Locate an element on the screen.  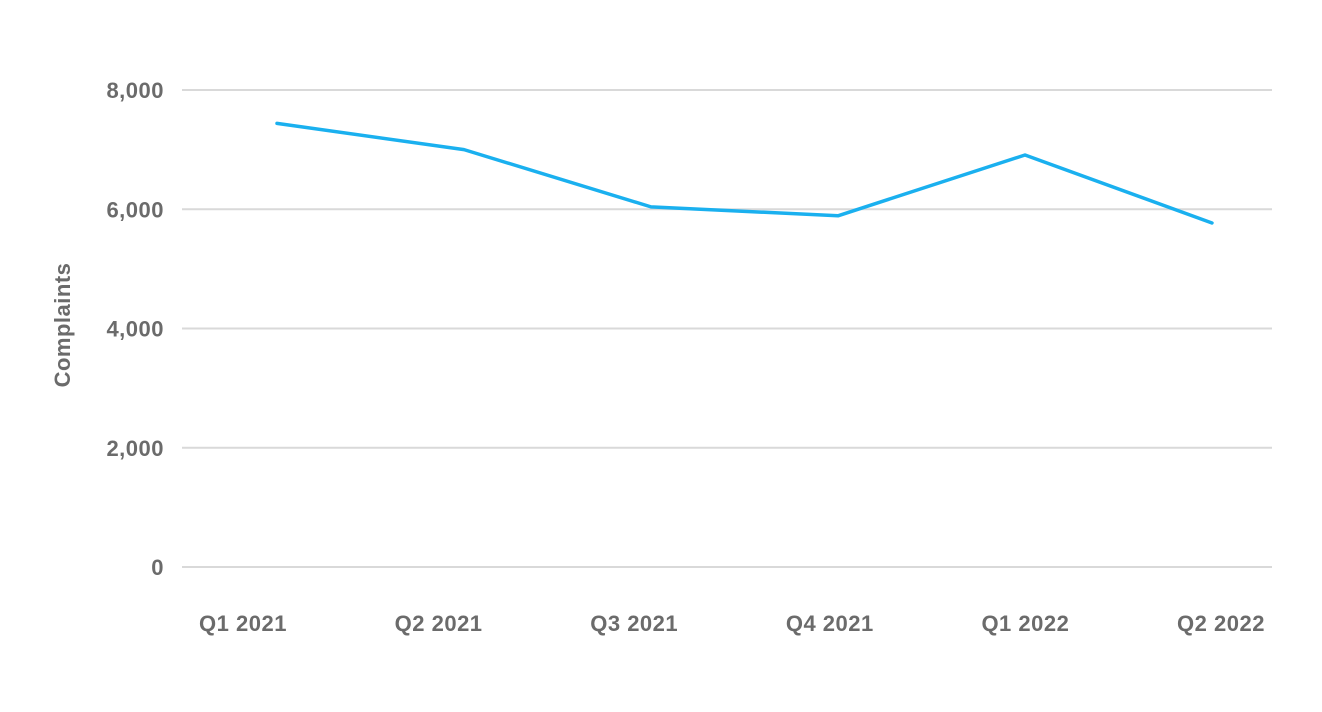
y-tick-label: 4,000 is located at coordinates (135, 329).